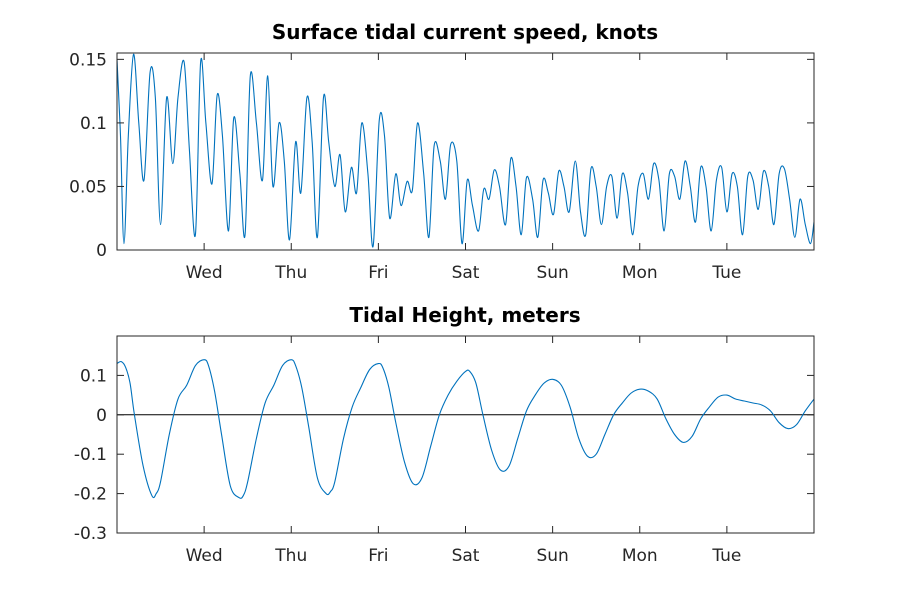  What do you see at coordinates (88, 60) in the screenshot?
I see `current-speed-y-tick-label: 0.15` at bounding box center [88, 60].